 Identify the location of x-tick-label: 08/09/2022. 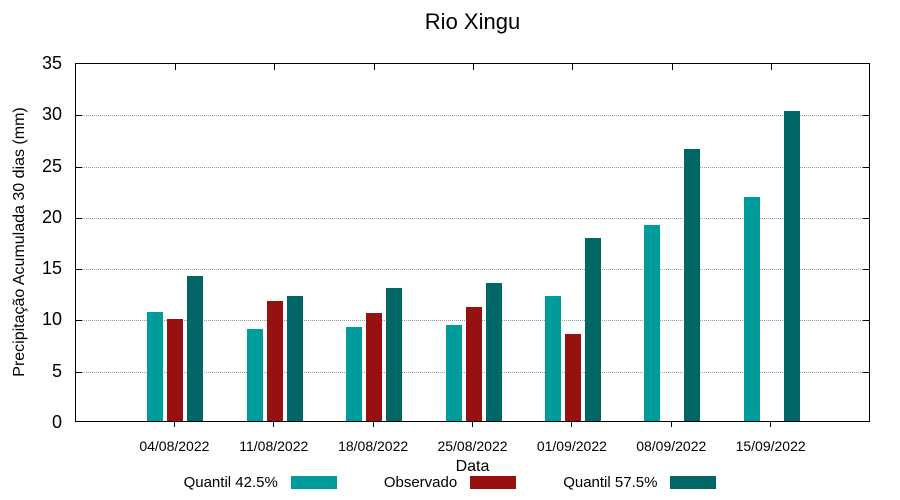
(671, 446).